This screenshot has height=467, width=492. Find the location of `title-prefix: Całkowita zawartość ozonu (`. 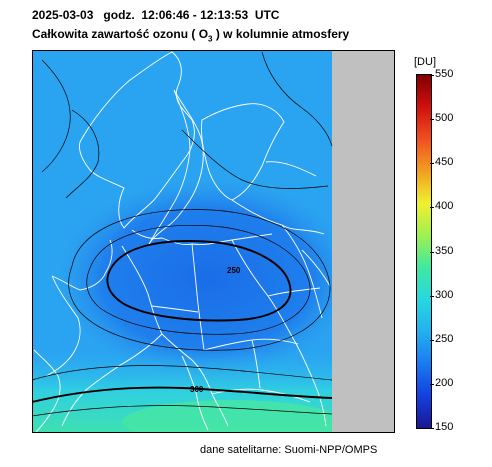

title-prefix: Całkowita zawartość ozonu ( is located at coordinates (114, 34).